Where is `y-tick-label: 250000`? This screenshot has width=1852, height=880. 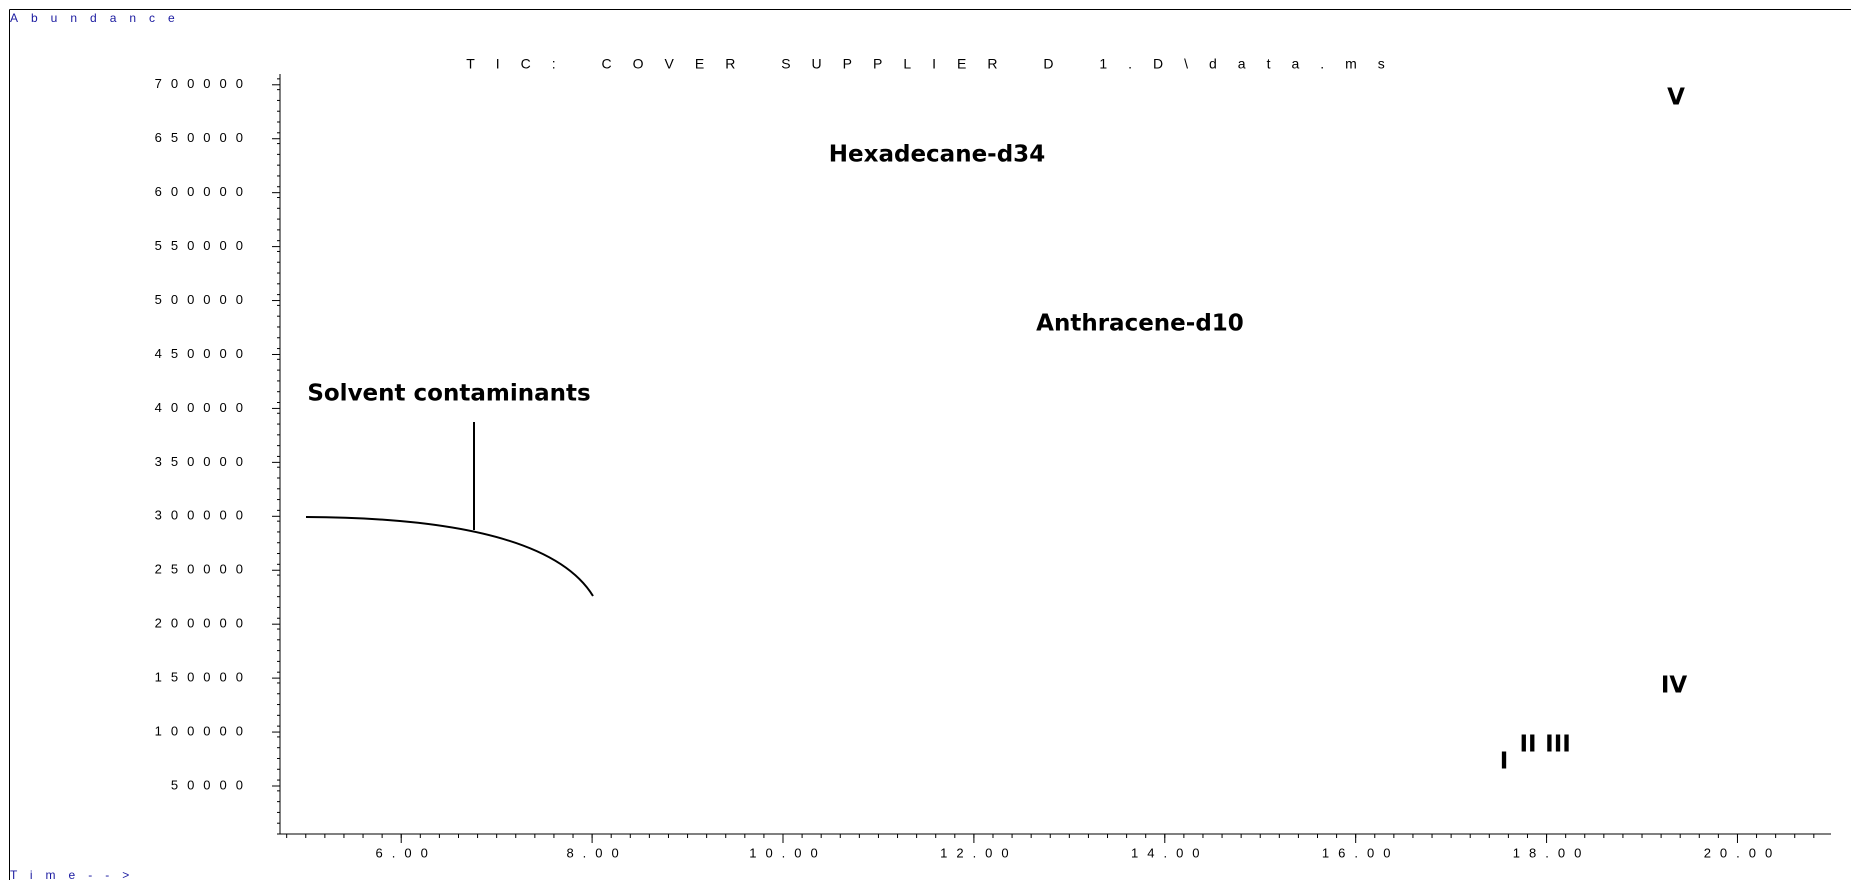
y-tick-label: 250000 is located at coordinates (203, 569).